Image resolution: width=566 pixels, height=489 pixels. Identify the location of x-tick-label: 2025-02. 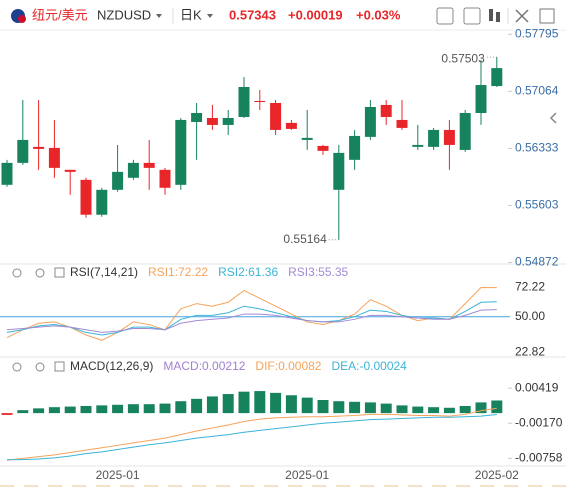
(497, 475).